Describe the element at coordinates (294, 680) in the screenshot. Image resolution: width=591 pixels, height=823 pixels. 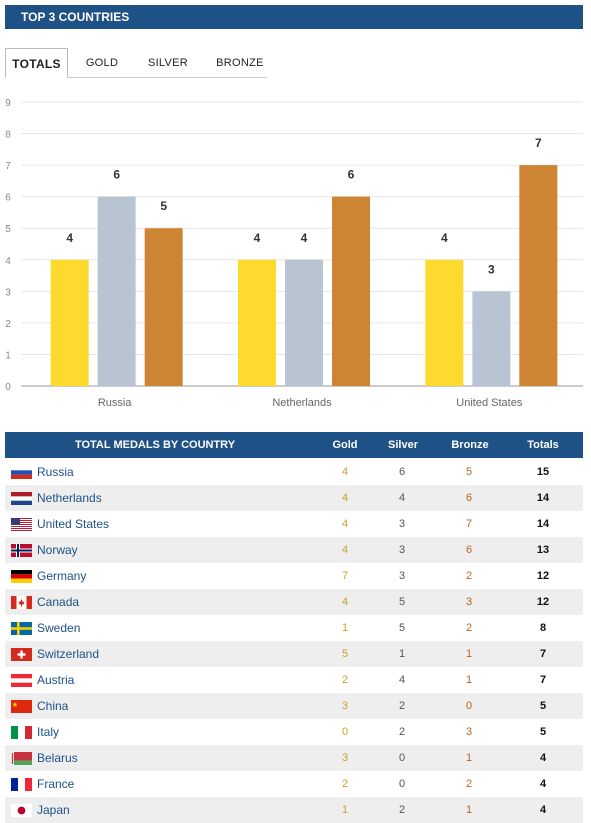
I see `table-row: Austria 2 4 1 7` at that location.